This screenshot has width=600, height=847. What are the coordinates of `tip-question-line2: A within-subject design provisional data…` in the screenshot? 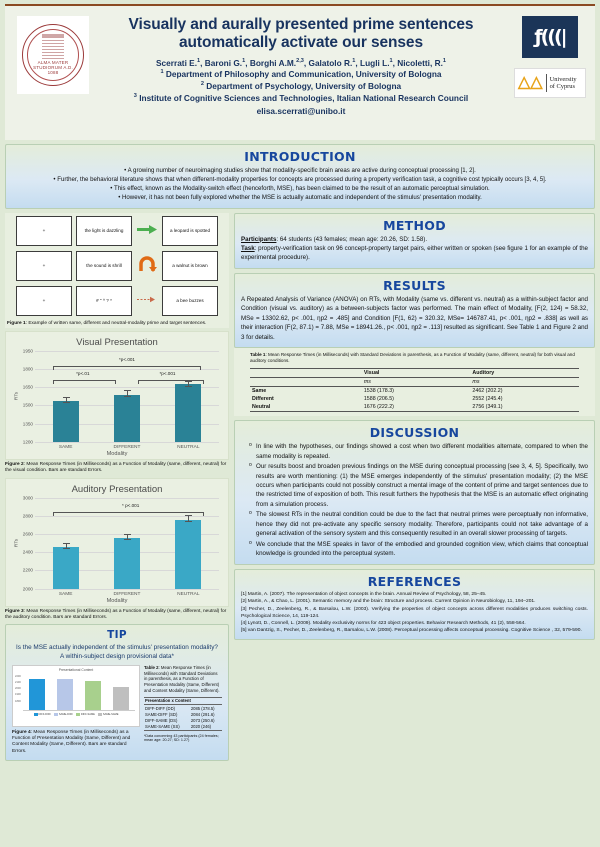 It's located at (117, 657).